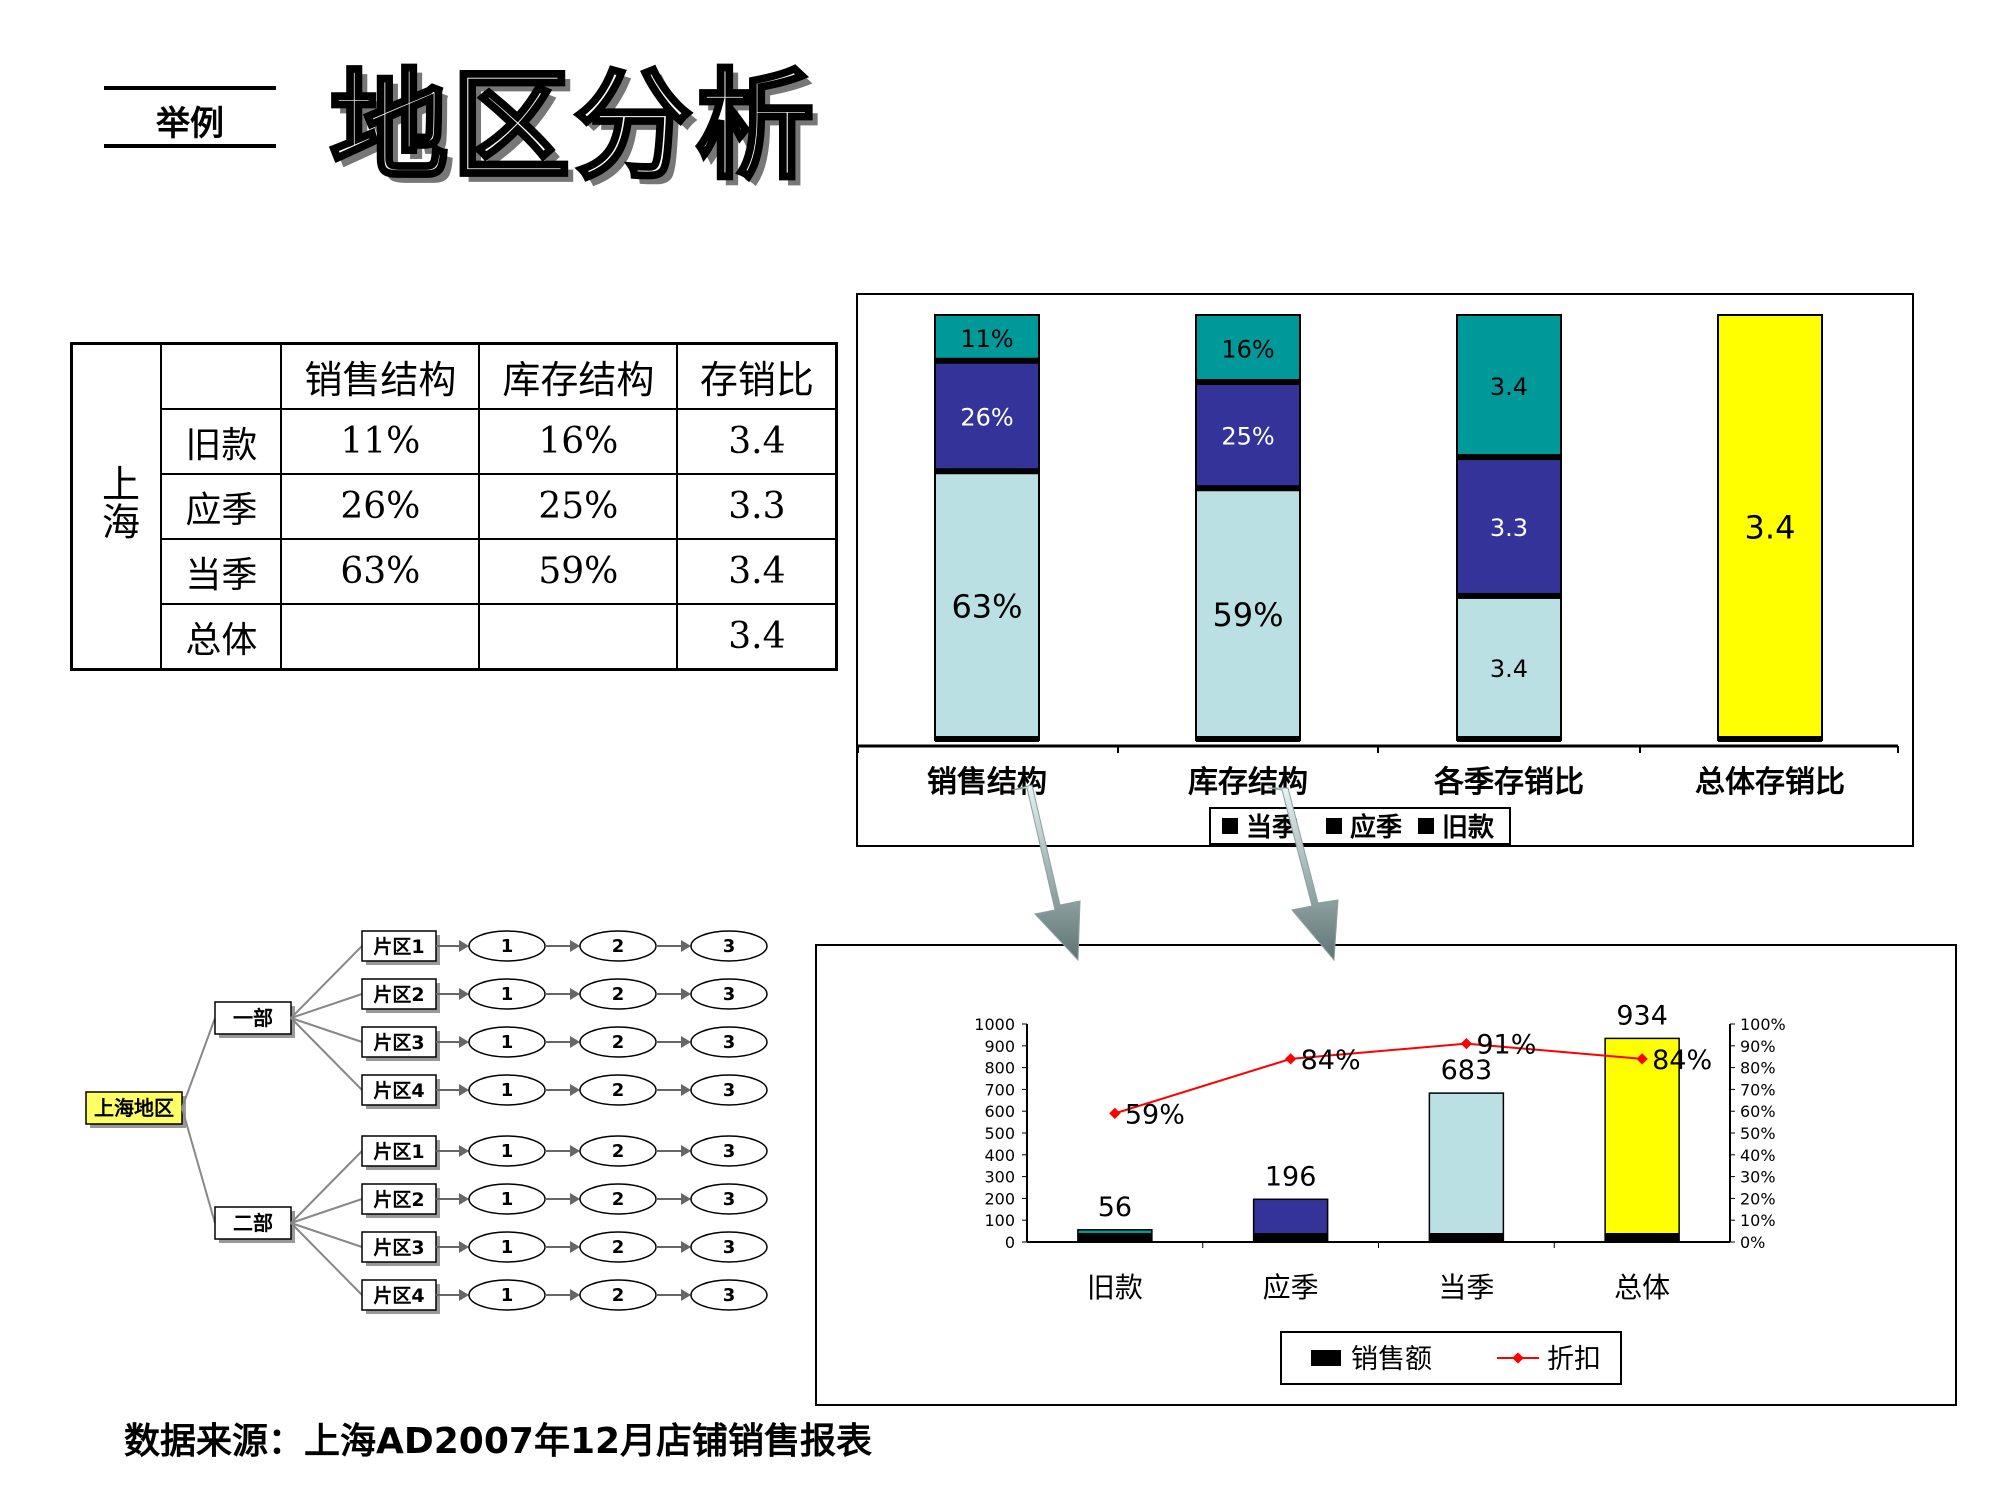 This screenshot has width=2000, height=1500. Describe the element at coordinates (1010, 1242) in the screenshot. I see `y-tick-label: 0` at that location.